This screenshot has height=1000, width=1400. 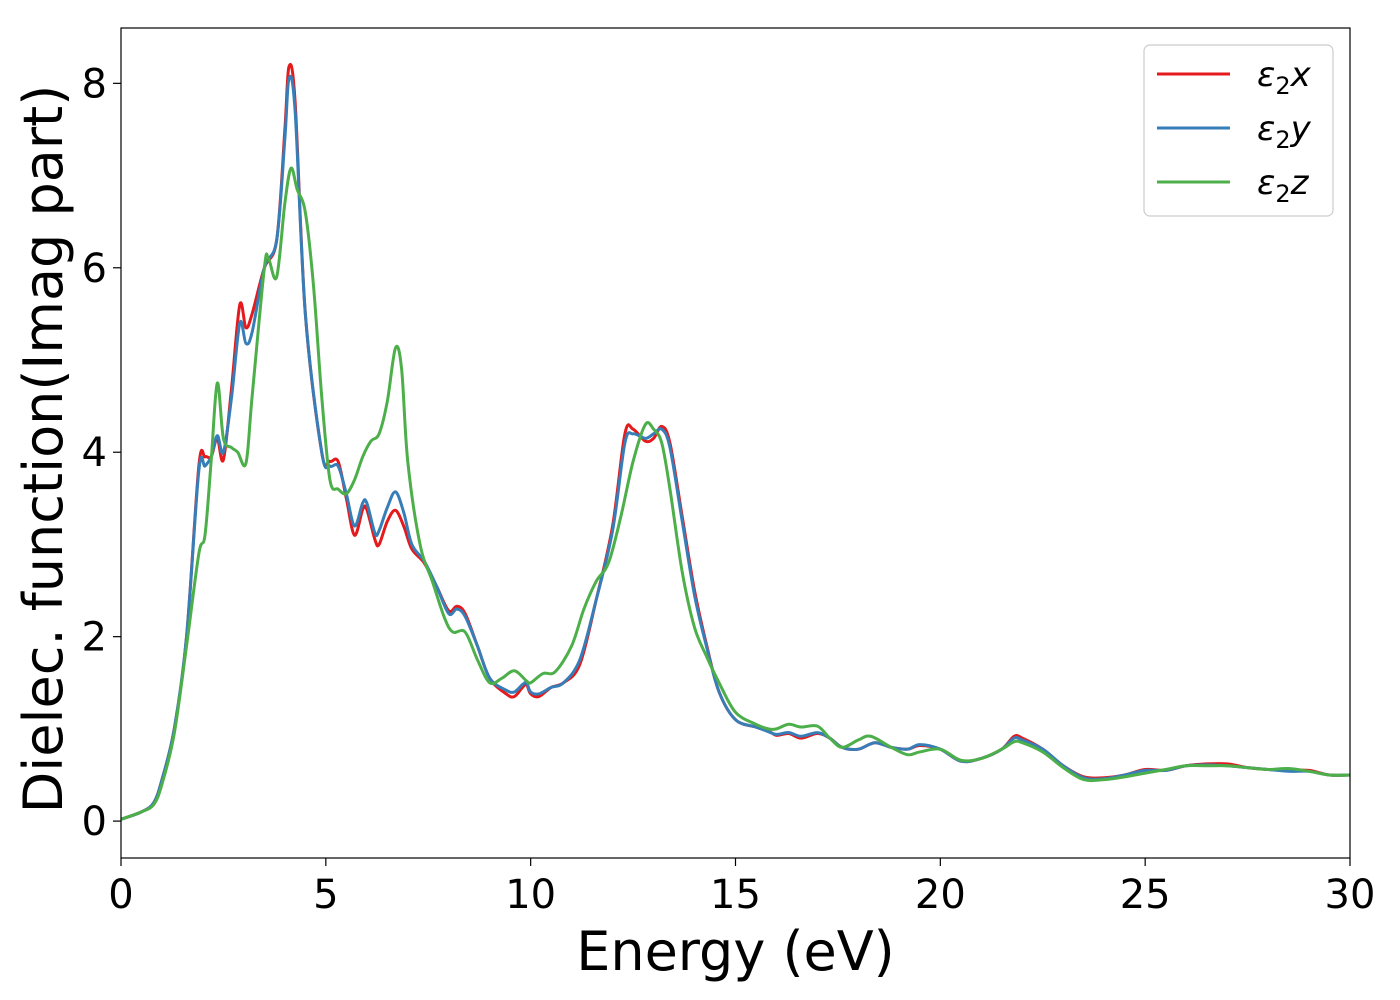 What do you see at coordinates (1284, 77) in the screenshot?
I see `legend-label-e2x: ε2x` at bounding box center [1284, 77].